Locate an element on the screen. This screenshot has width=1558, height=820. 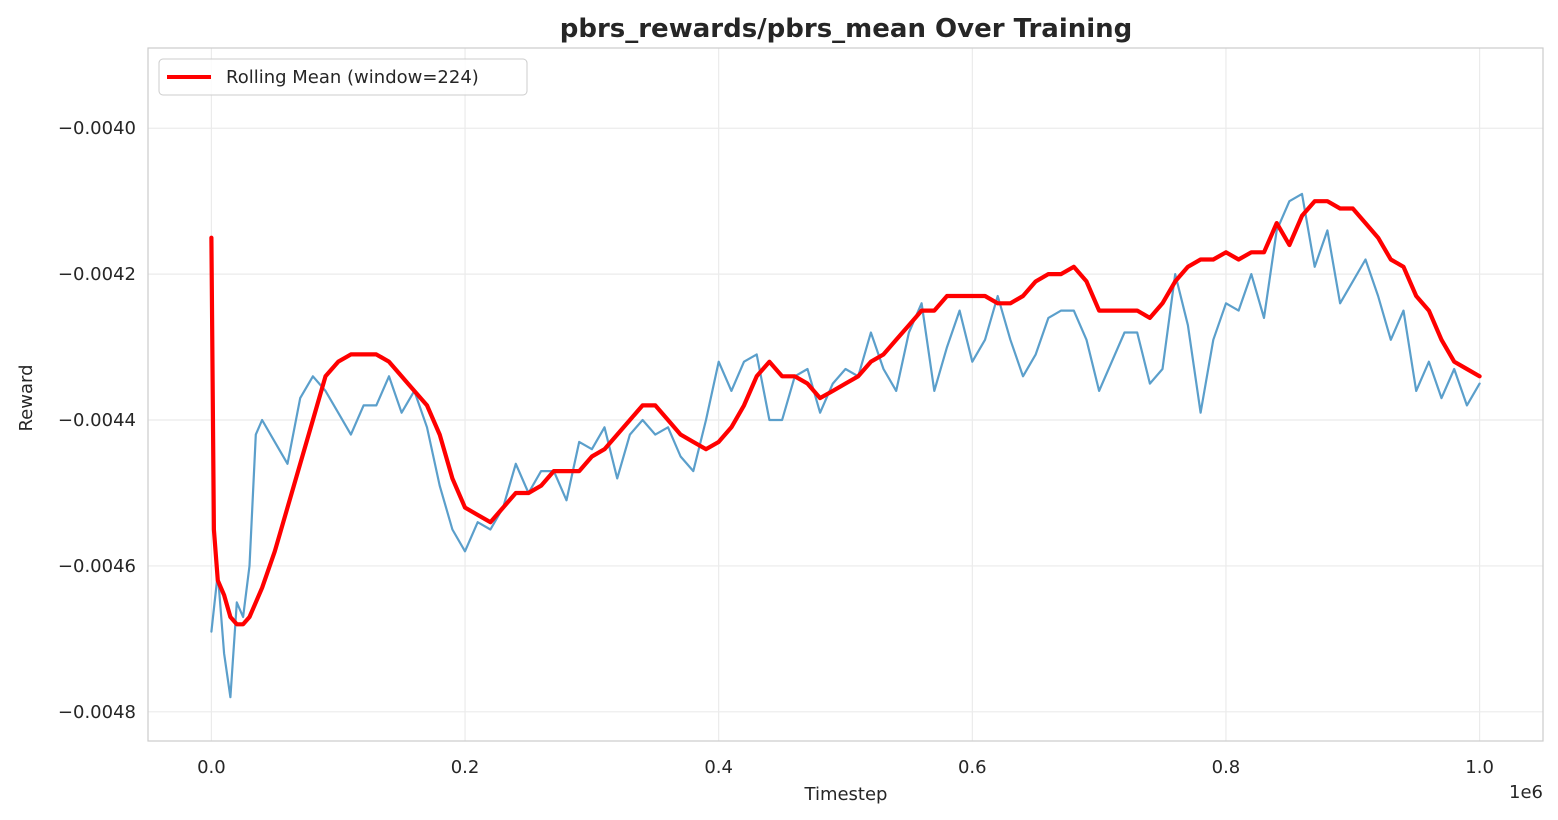
y-tick-label: −0.0046 is located at coordinates (97, 566).